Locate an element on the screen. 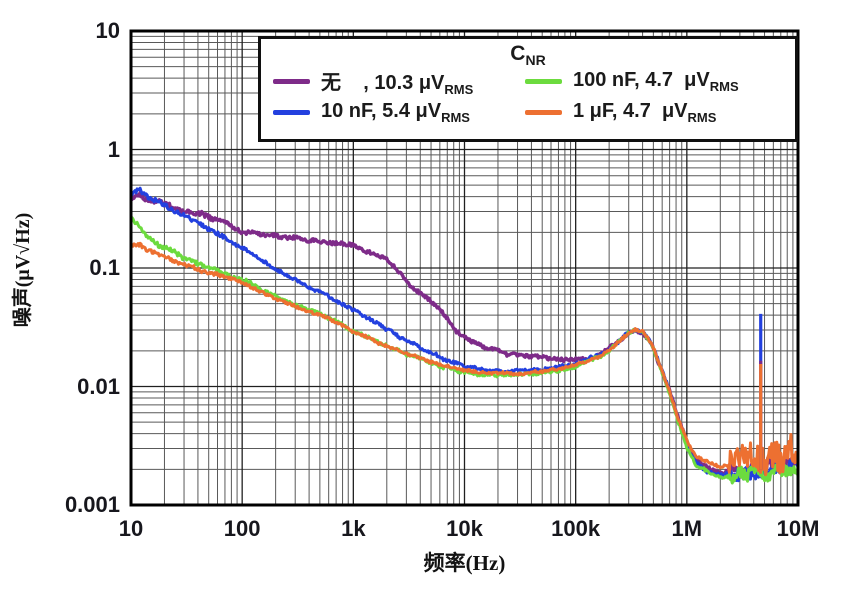 The height and width of the screenshot is (600, 854). x-tick-label: 100k is located at coordinates (576, 528).